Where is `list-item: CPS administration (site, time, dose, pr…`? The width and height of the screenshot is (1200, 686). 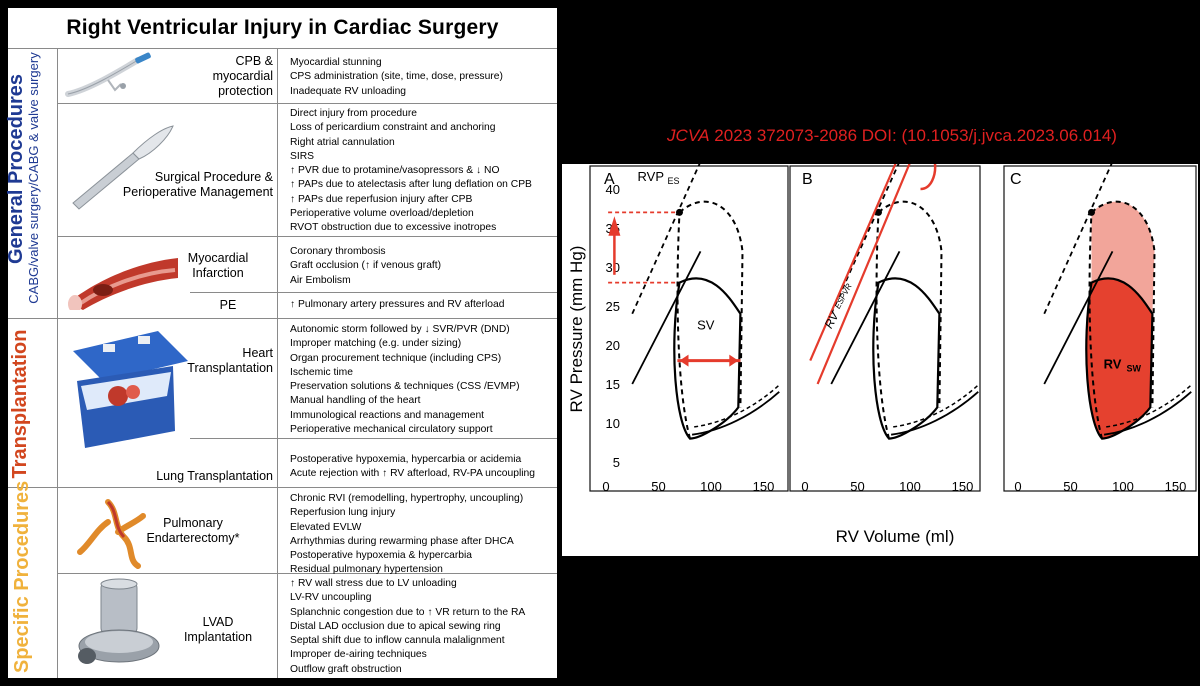
list-item: CPS administration (site, time, dose, pr… is located at coordinates (396, 77).